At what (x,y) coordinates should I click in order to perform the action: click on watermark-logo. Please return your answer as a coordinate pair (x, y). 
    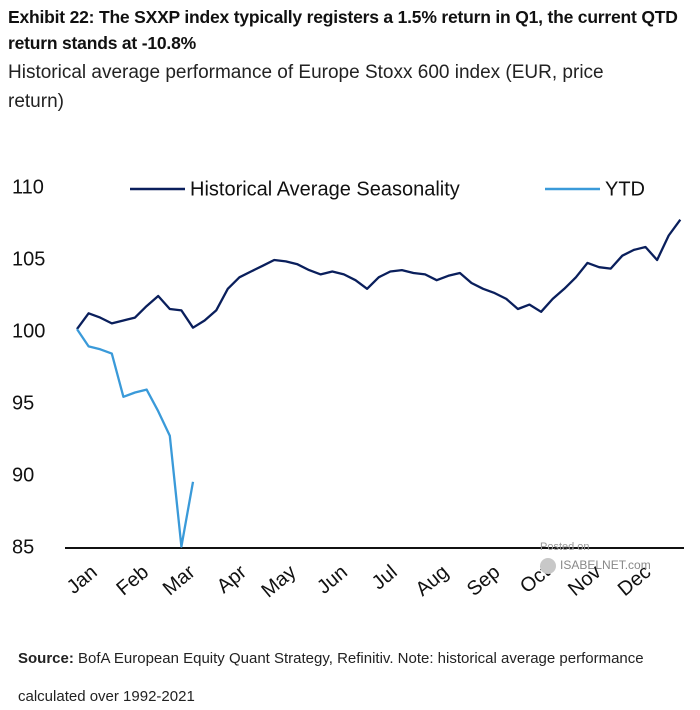
    Looking at the image, I should click on (548, 566).